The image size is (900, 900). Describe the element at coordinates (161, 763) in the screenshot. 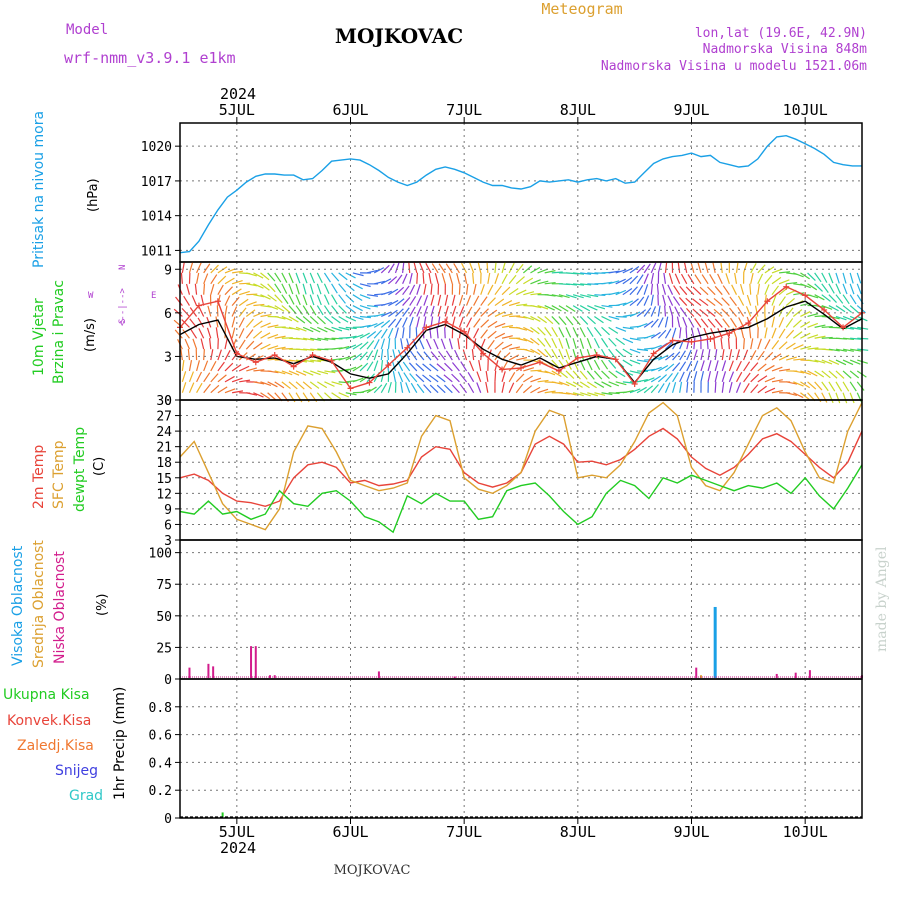

I see `precip-tick-label: 0.4` at that location.